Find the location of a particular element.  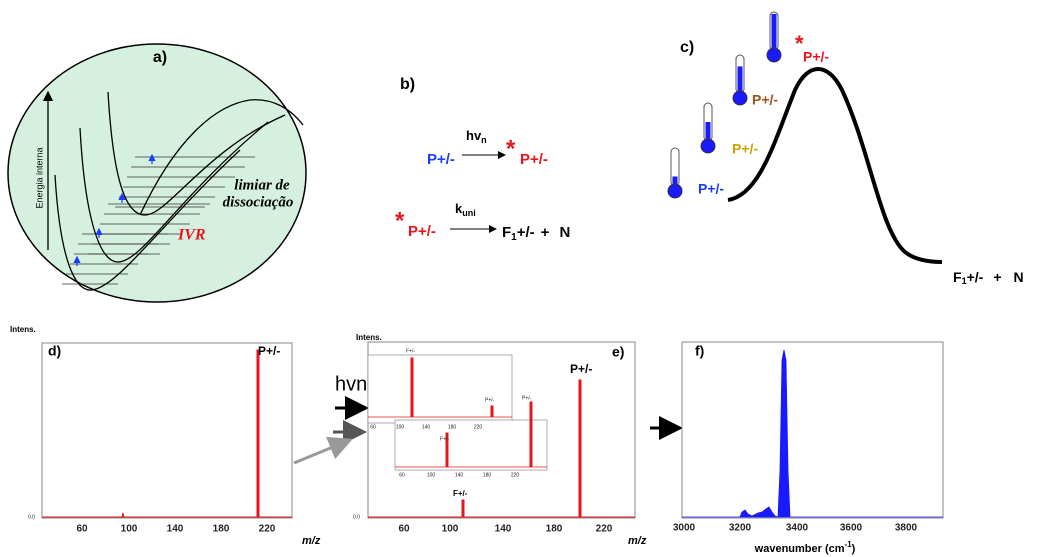

threshold-label: dissociação is located at coordinates (258, 202).